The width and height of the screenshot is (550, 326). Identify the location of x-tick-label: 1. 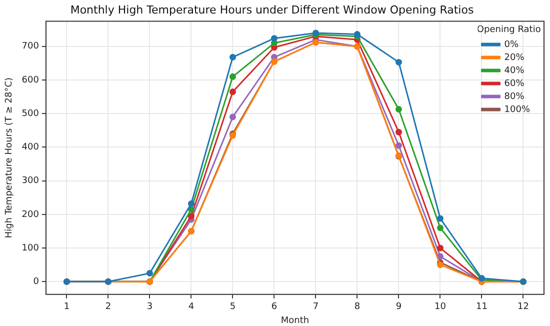
(67, 307).